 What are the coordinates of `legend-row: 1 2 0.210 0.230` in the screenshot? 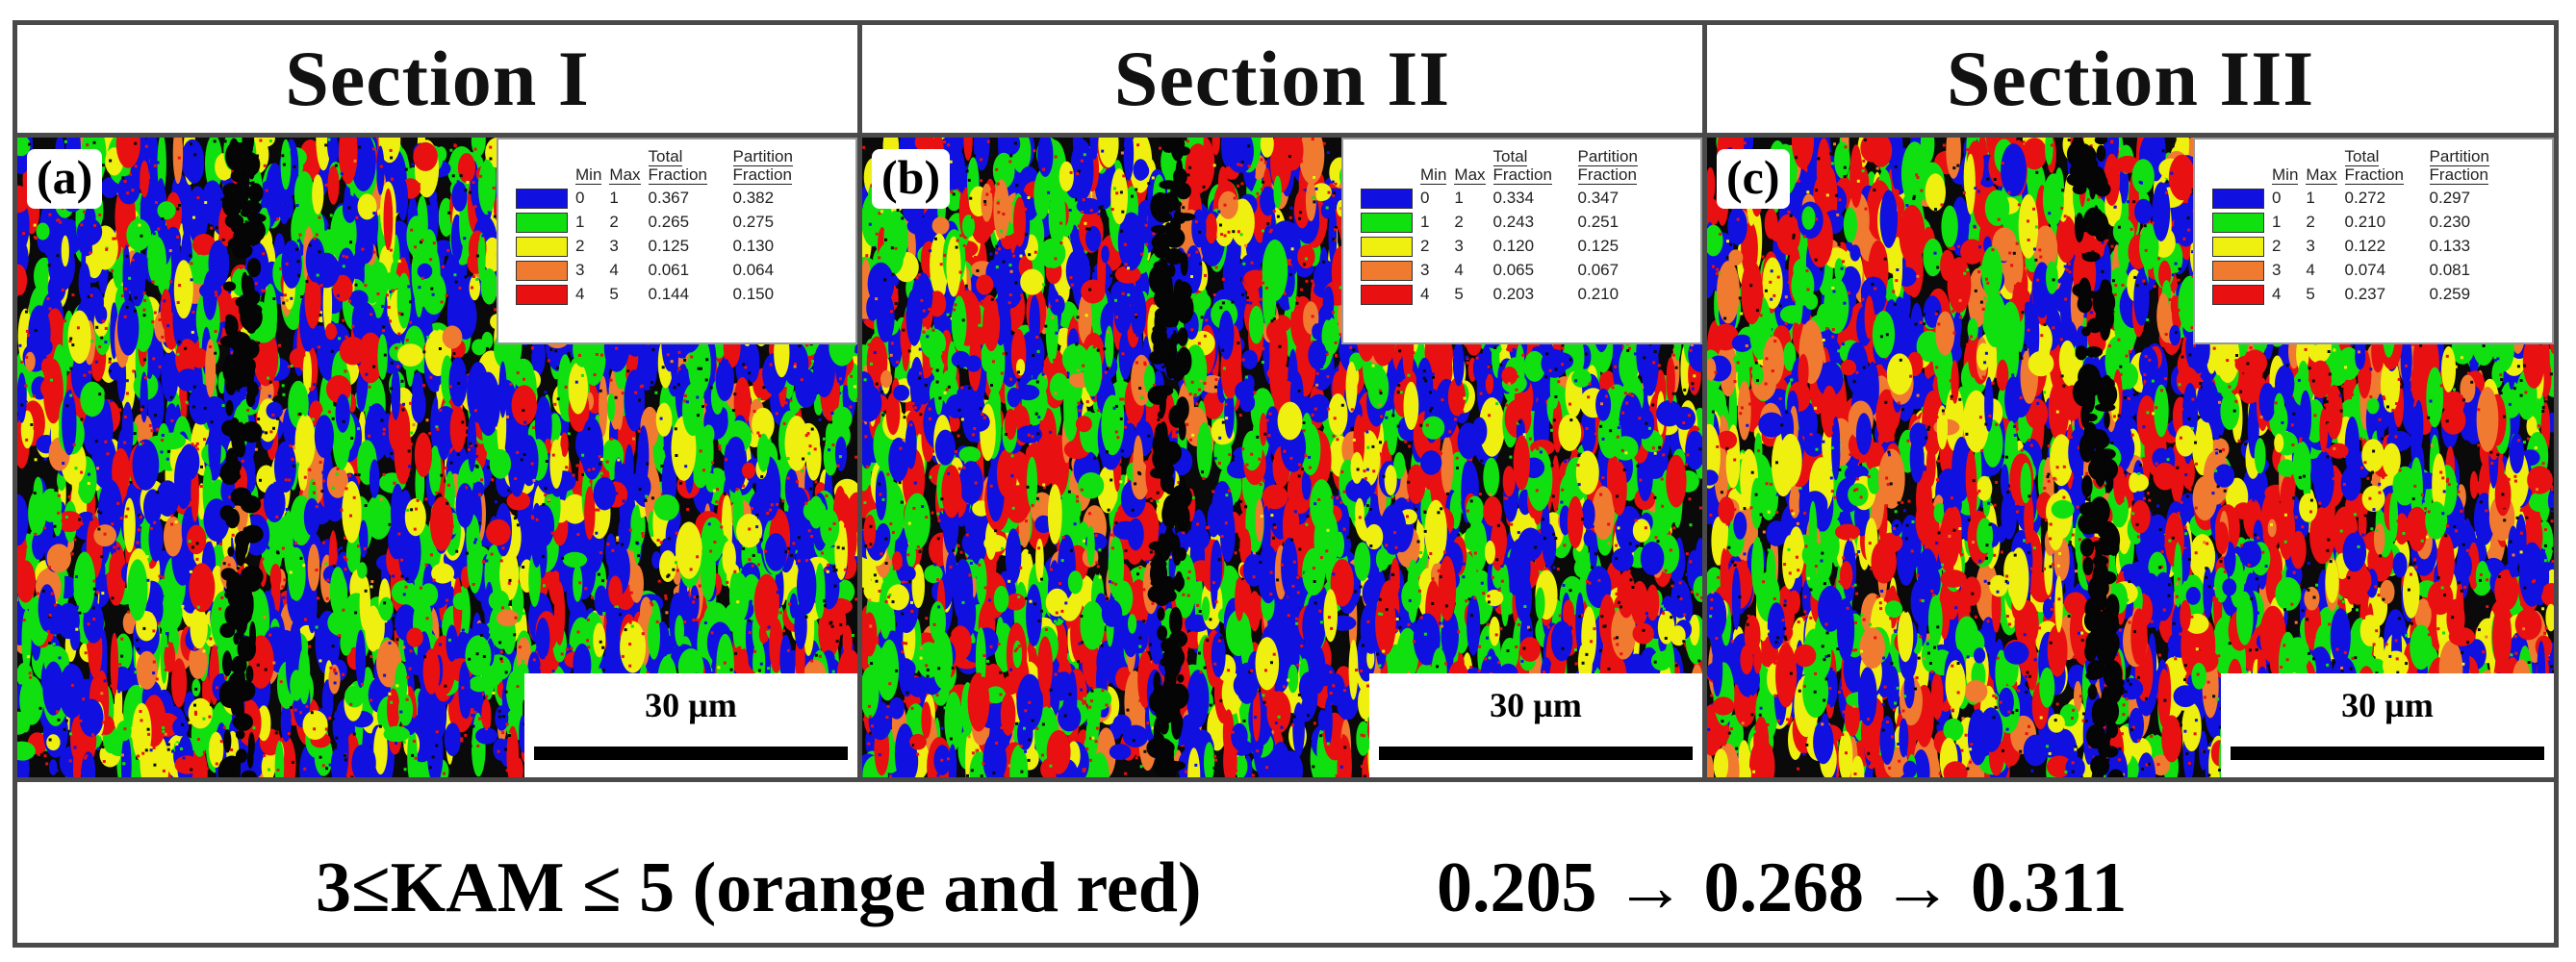 It's located at (2359, 222).